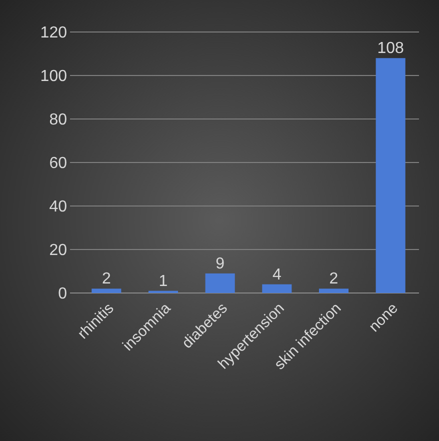  I want to click on y-tick-label: 60, so click(58, 163).